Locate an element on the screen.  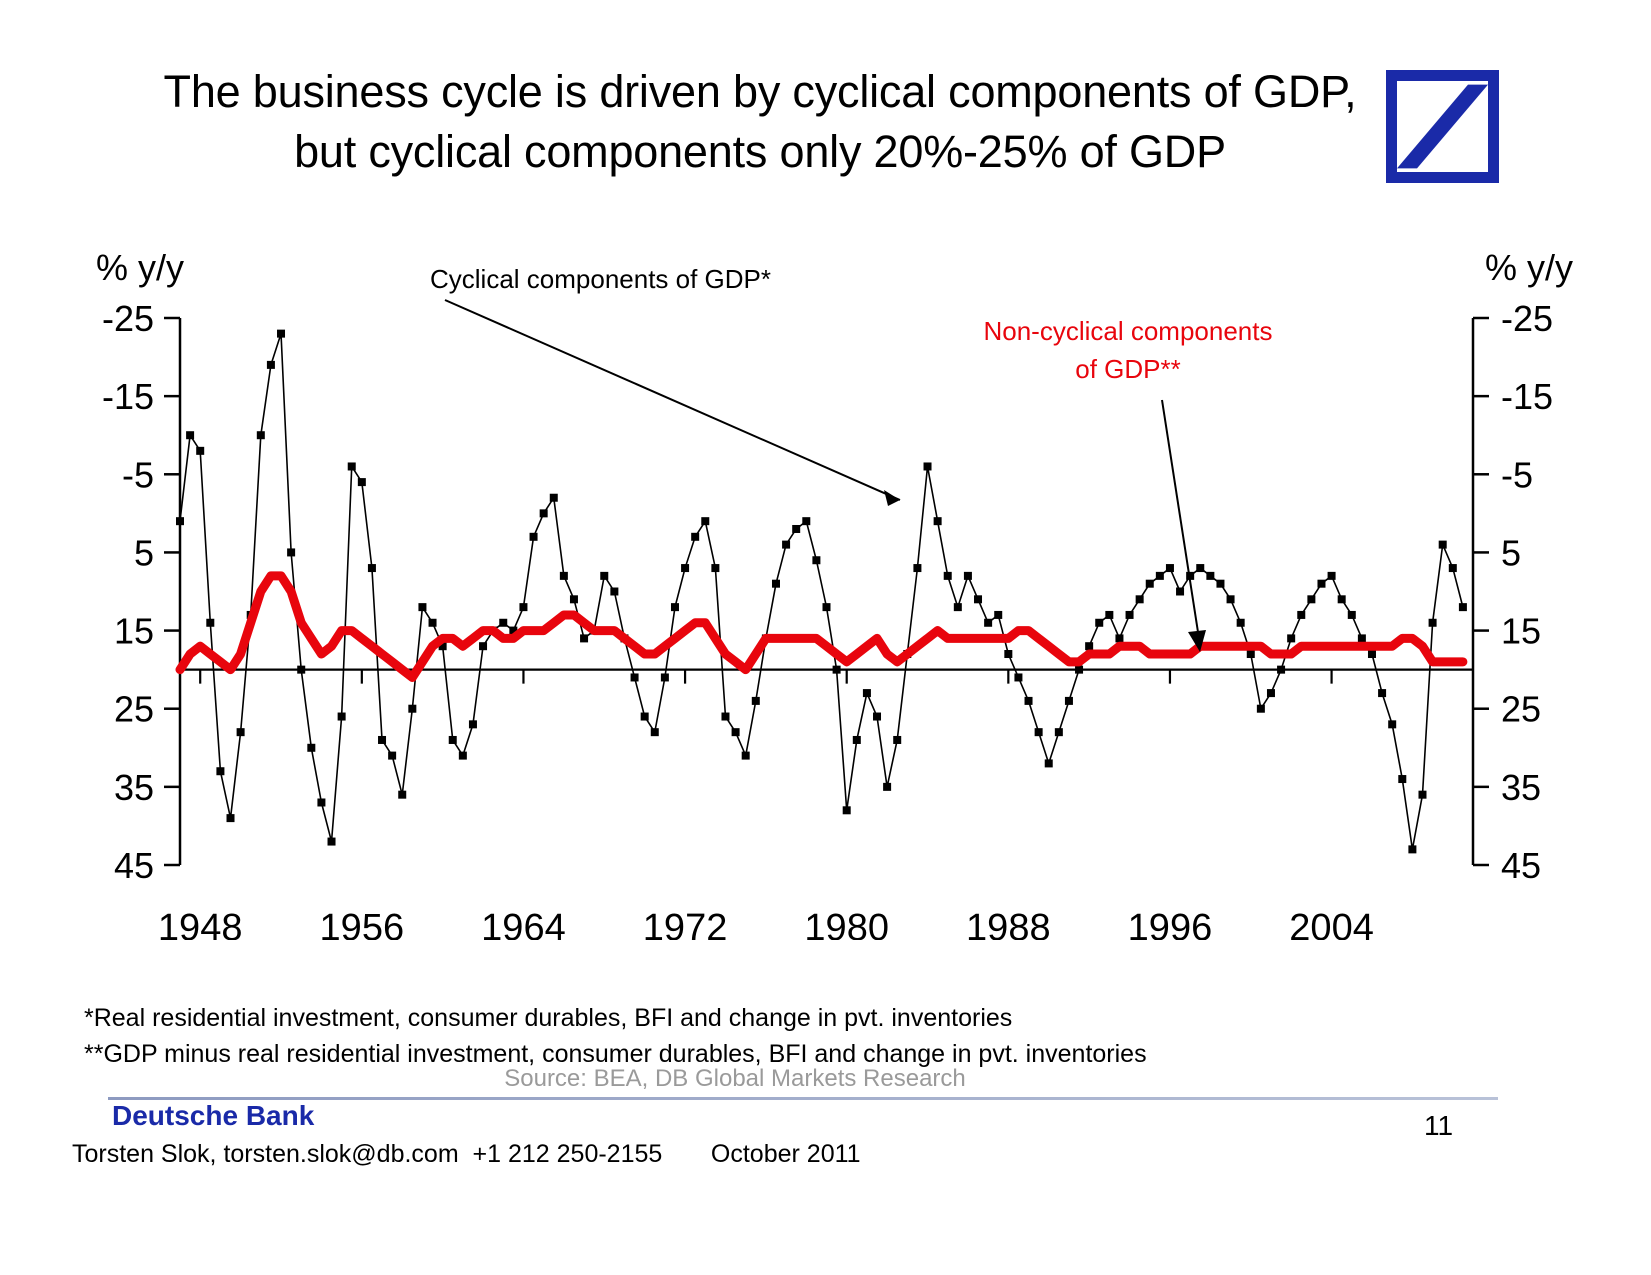
y-tick-label-right: 5 is located at coordinates (1511, 552).